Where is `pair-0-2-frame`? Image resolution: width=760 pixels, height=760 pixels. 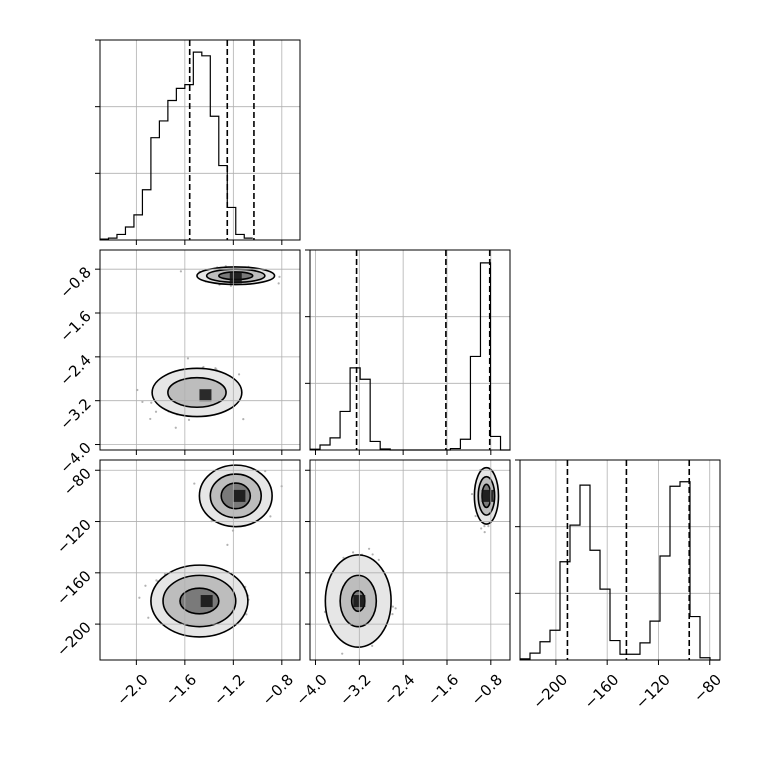 pair-0-2-frame is located at coordinates (200, 560).